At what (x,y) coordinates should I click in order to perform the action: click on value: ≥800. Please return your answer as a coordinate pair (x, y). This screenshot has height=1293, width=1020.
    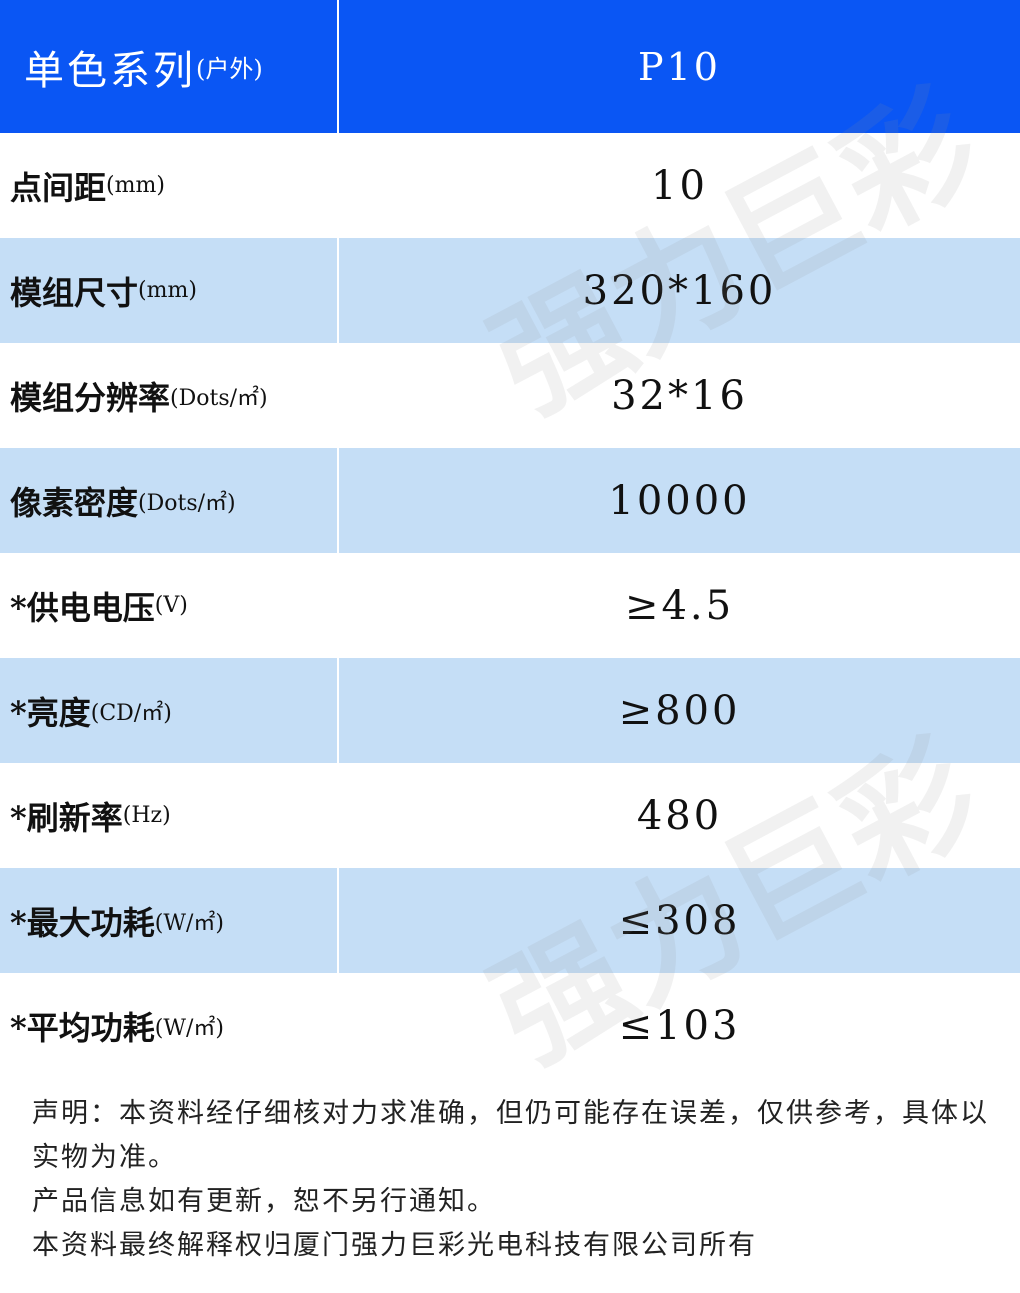
    Looking at the image, I should click on (679, 710).